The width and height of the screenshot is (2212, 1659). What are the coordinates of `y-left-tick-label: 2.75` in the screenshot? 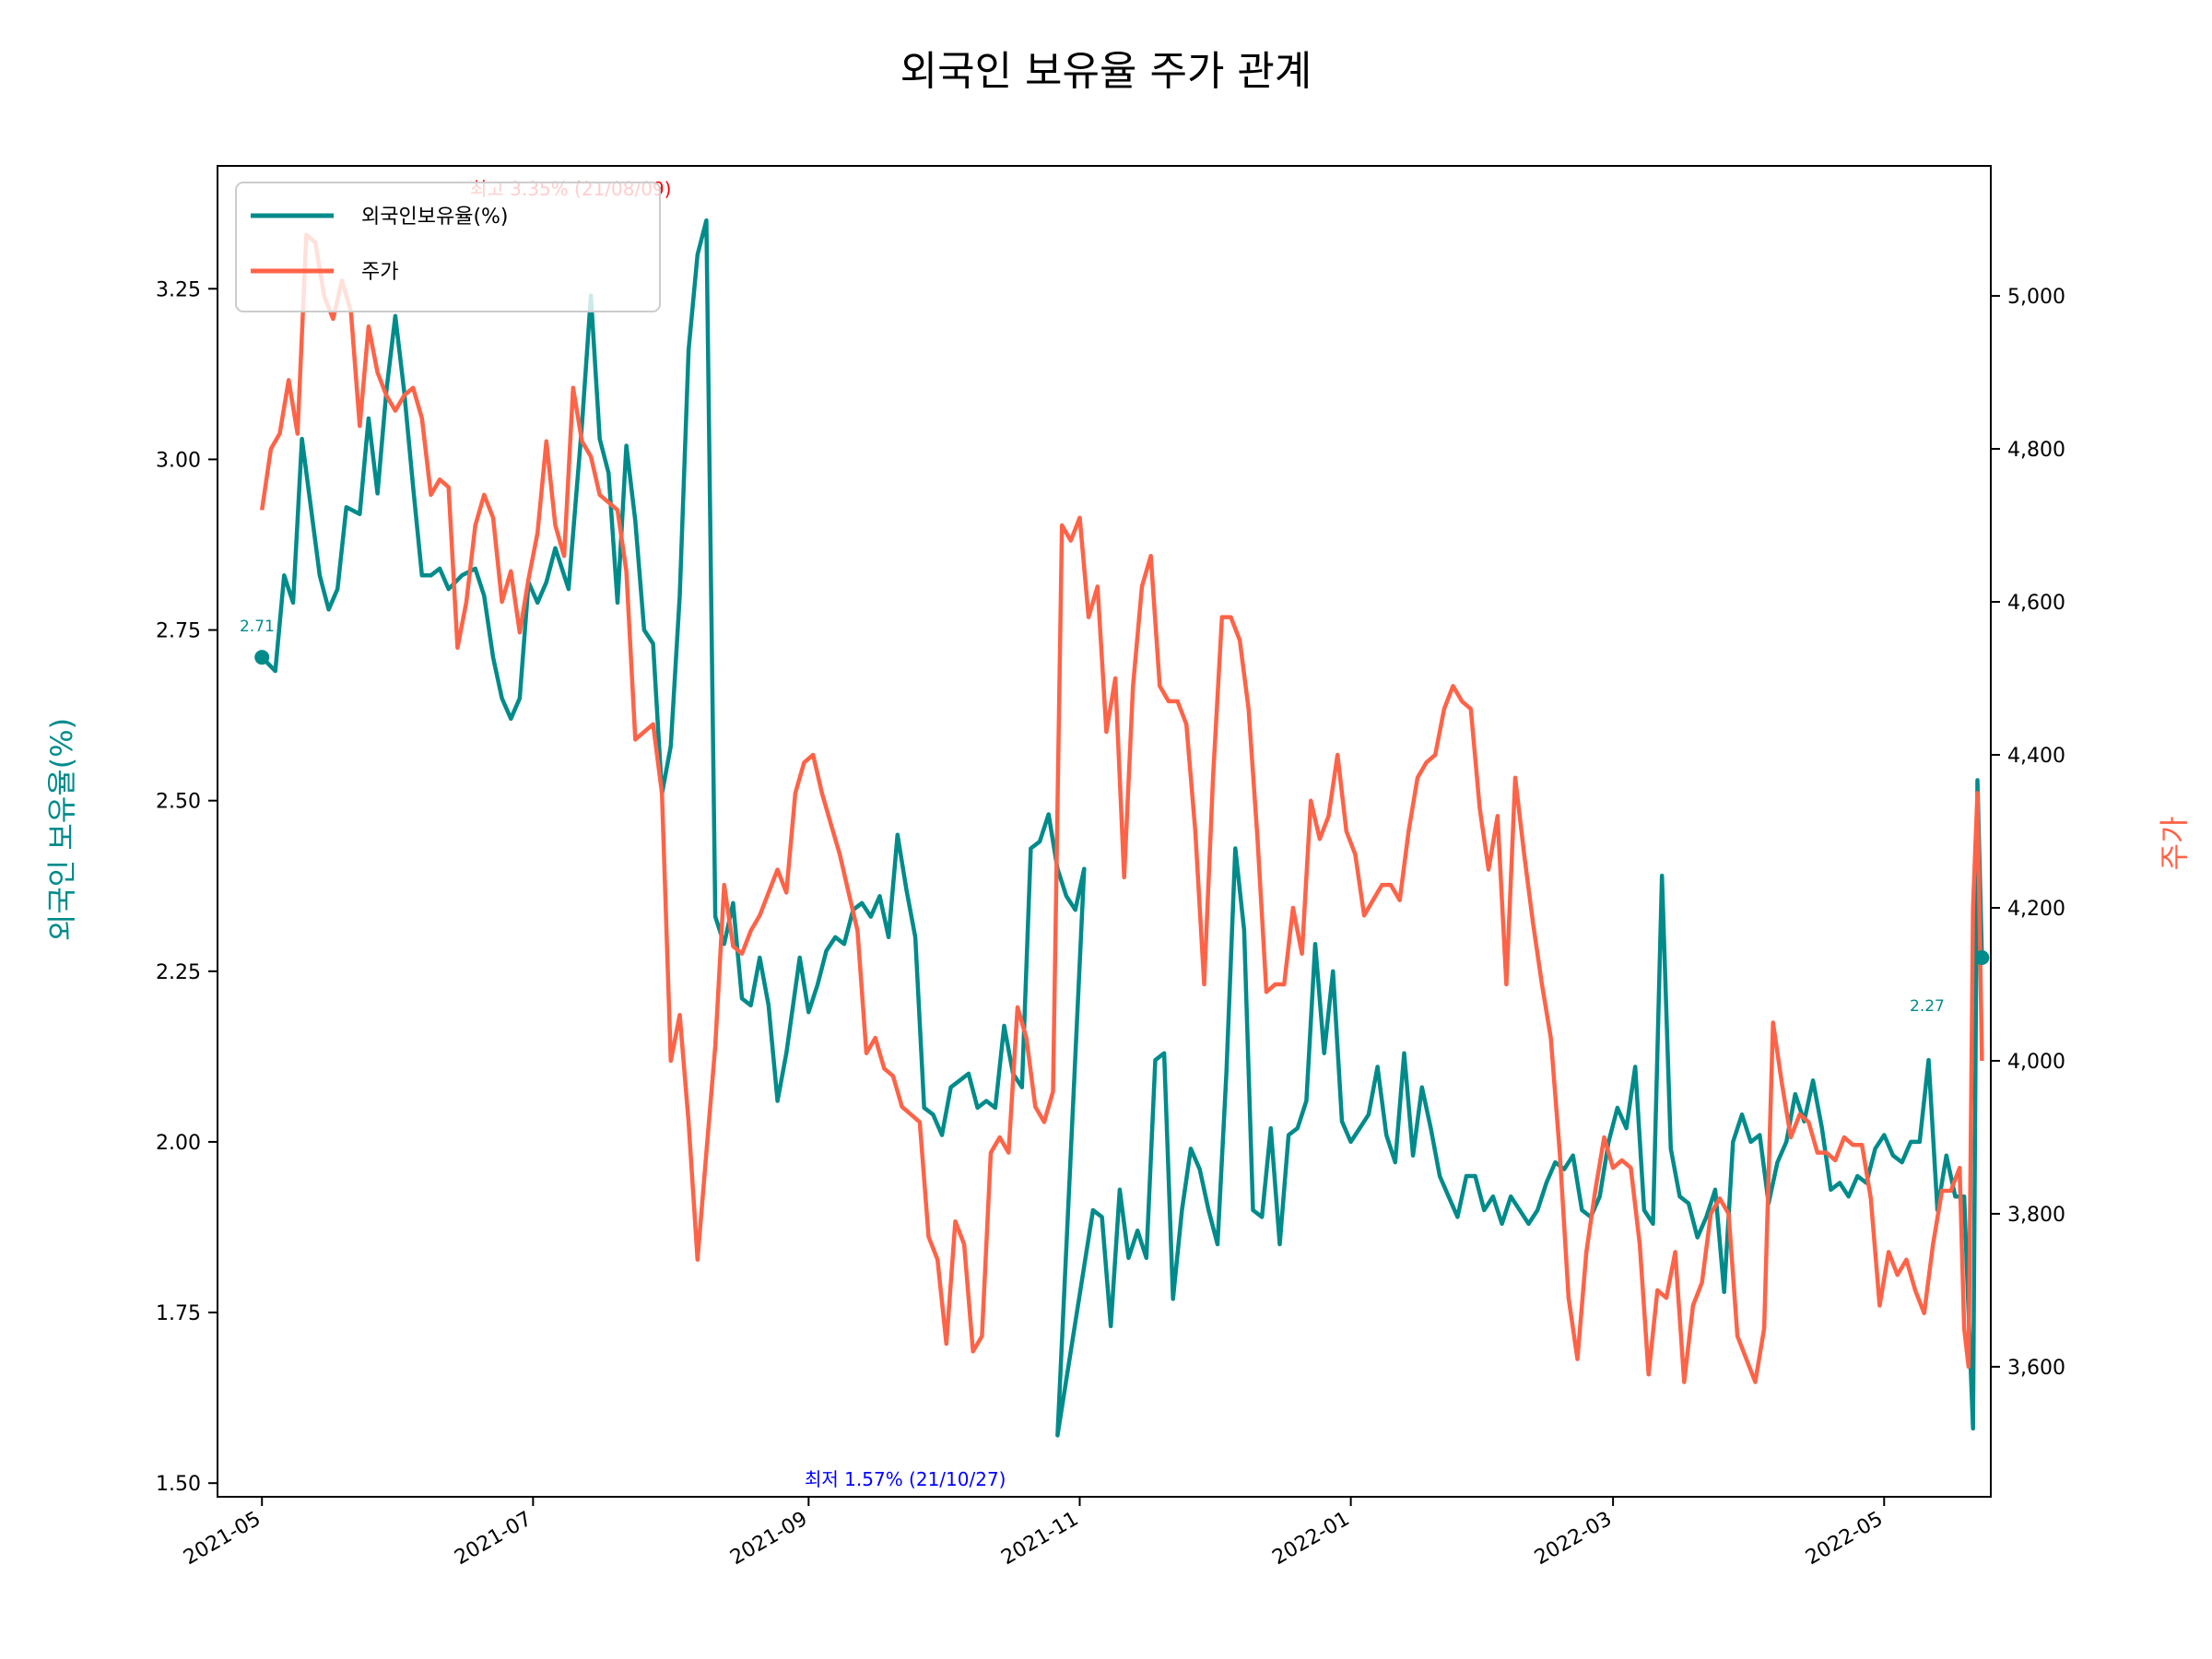 It's located at (178, 631).